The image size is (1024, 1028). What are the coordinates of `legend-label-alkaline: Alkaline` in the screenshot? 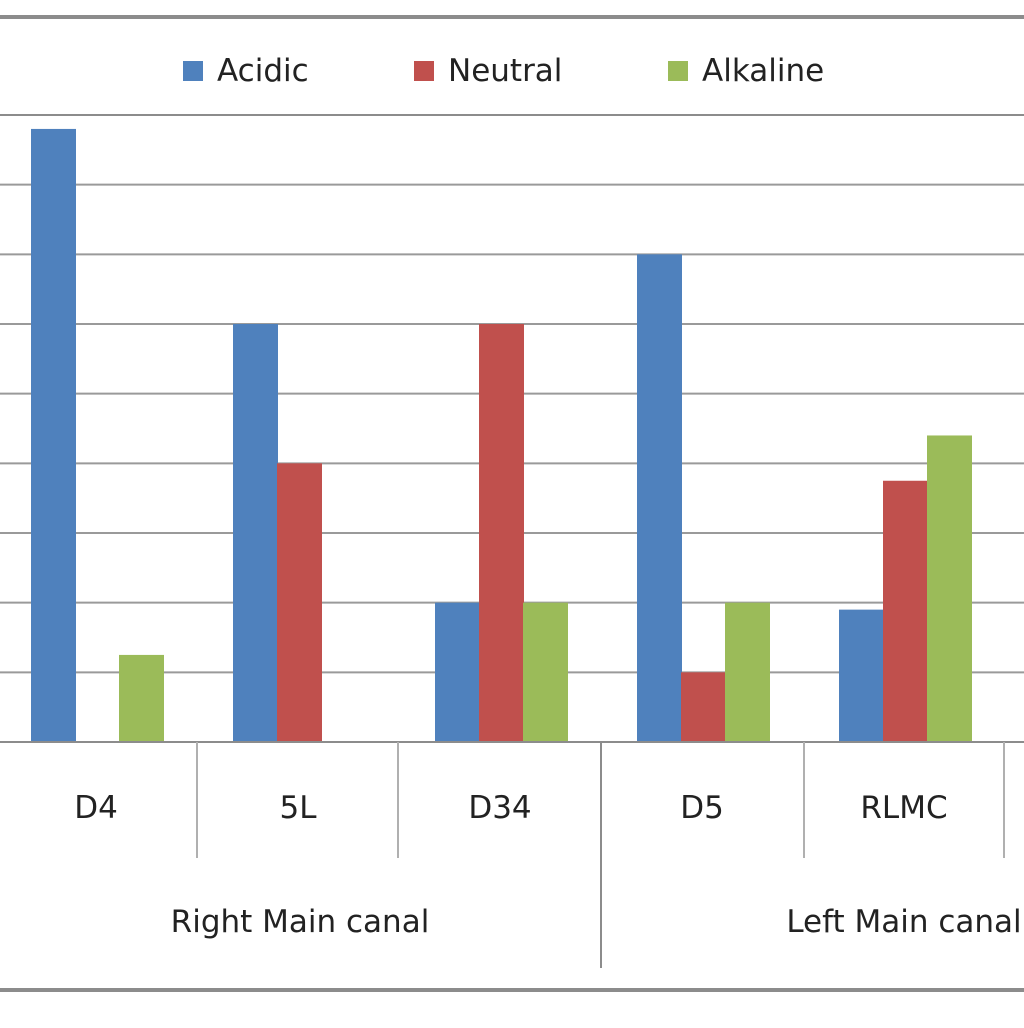 It's located at (763, 71).